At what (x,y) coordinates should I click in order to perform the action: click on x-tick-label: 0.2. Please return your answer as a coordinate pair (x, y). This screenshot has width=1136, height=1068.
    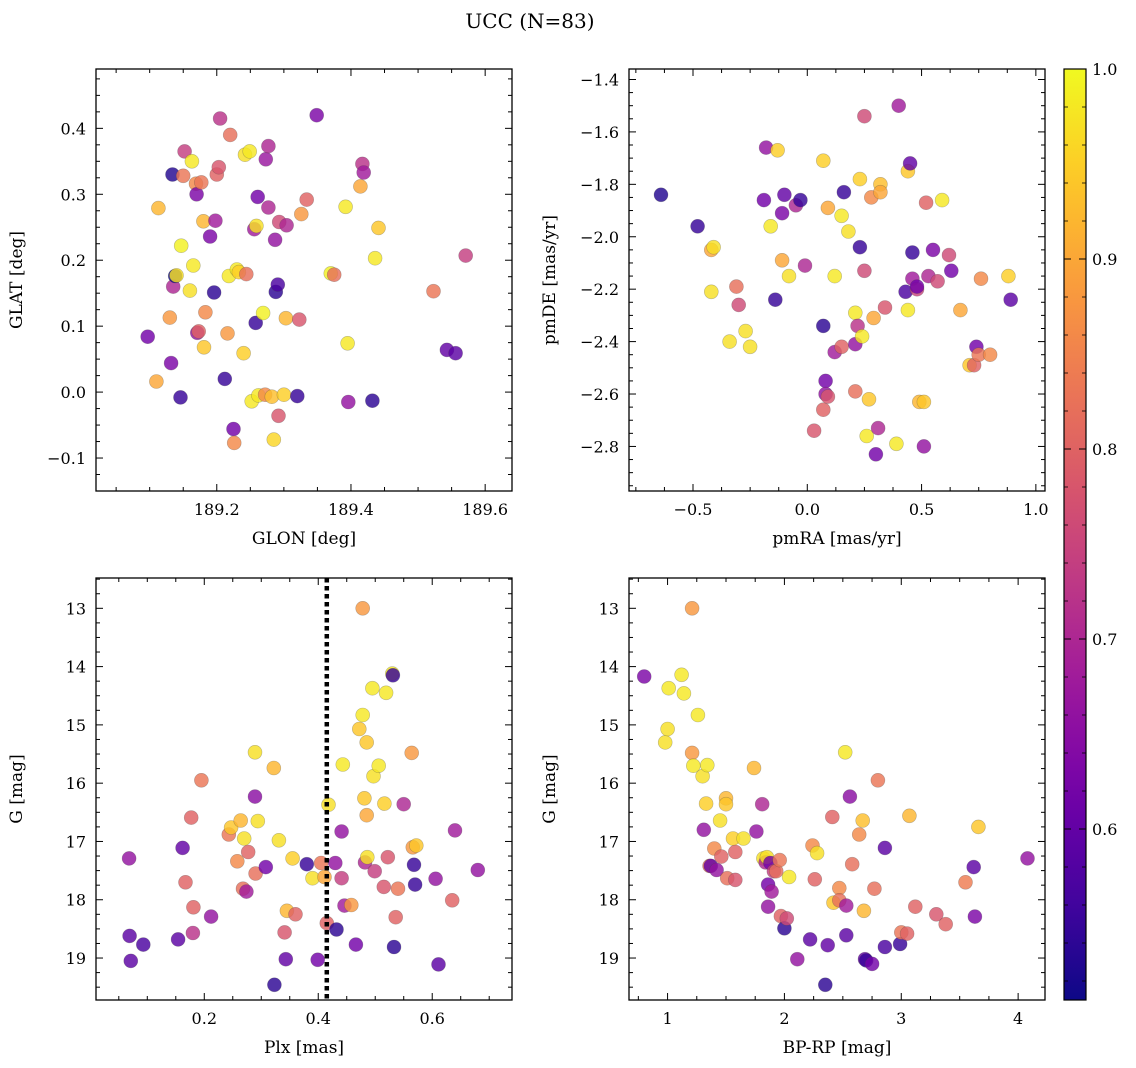
    Looking at the image, I should click on (204, 1018).